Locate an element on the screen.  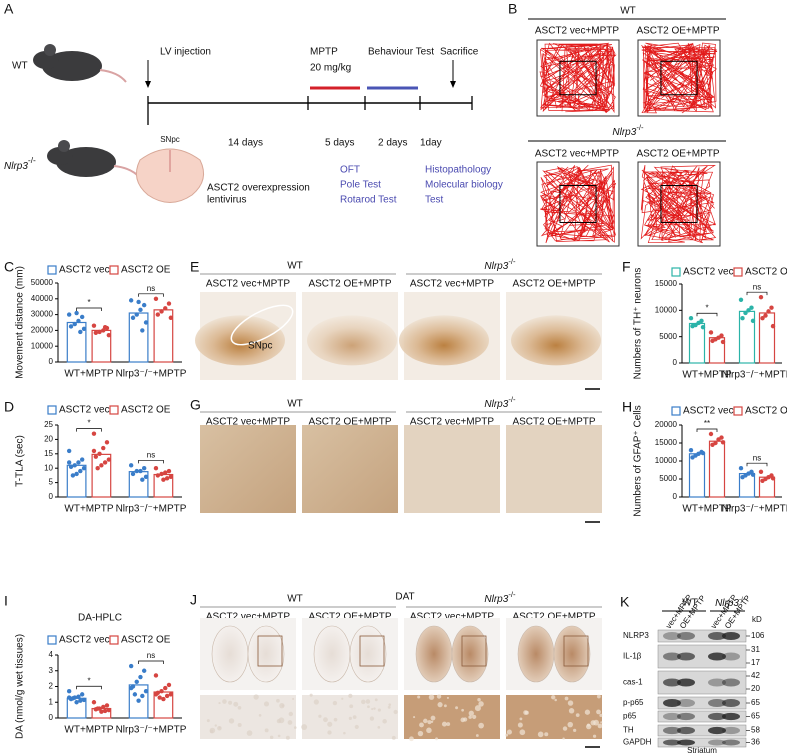
panel-label: B is located at coordinates (512, 9).